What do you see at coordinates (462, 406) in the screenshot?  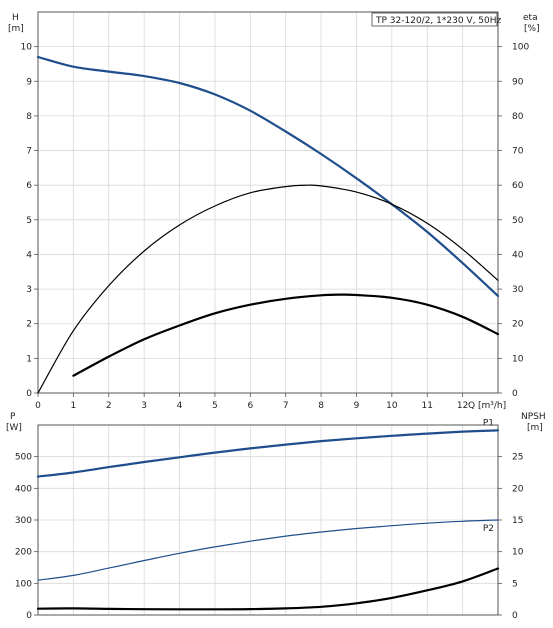 I see `x-tick-label: 12` at bounding box center [462, 406].